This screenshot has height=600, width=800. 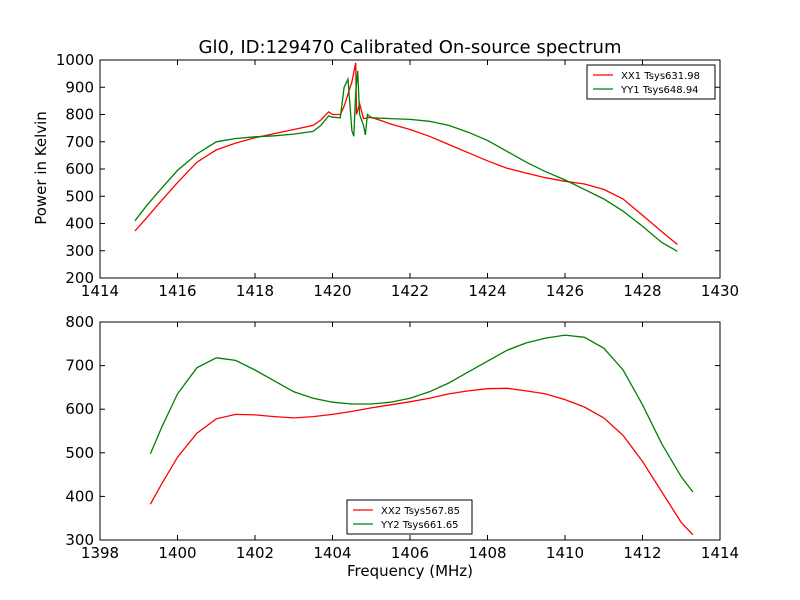 I want to click on x-tick-label: 1426, so click(x=565, y=291).